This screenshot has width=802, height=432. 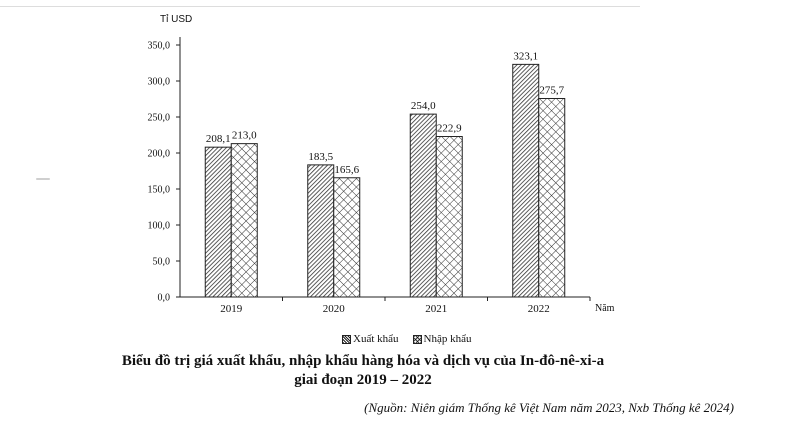 What do you see at coordinates (385, 112) in the screenshot?
I see `labels: 208,1213,0 183,5165,6 254,0222,9 323,1 275,7` at bounding box center [385, 112].